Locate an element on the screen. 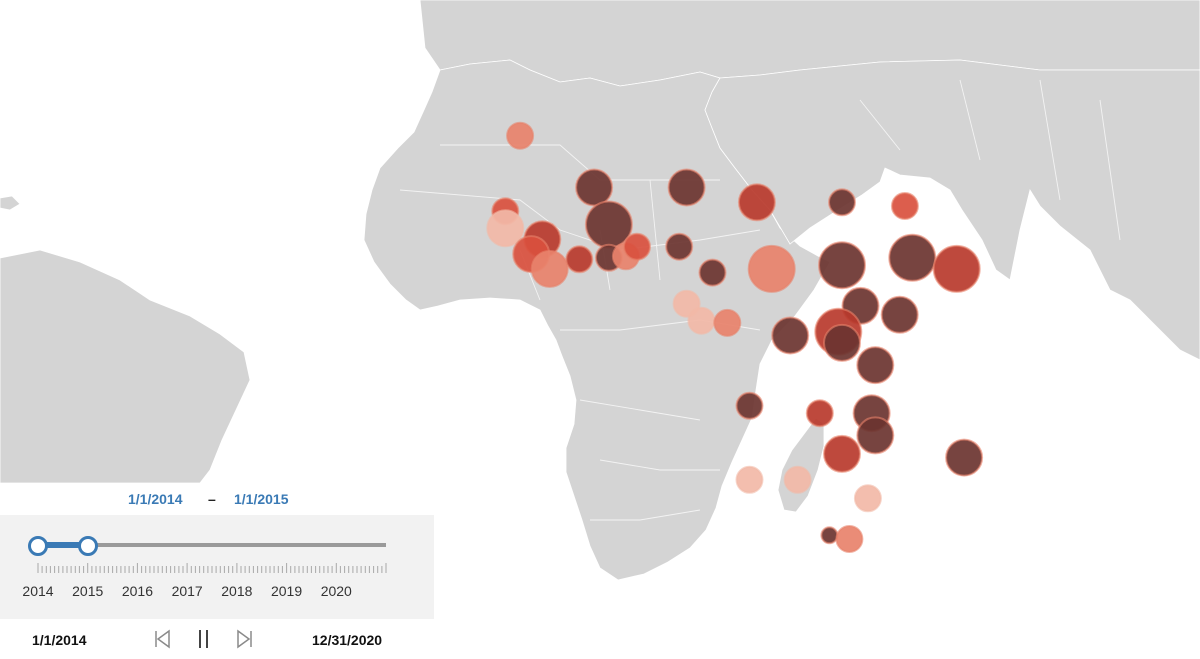 The height and width of the screenshot is (659, 1200). year-label: 2014 is located at coordinates (38, 591).